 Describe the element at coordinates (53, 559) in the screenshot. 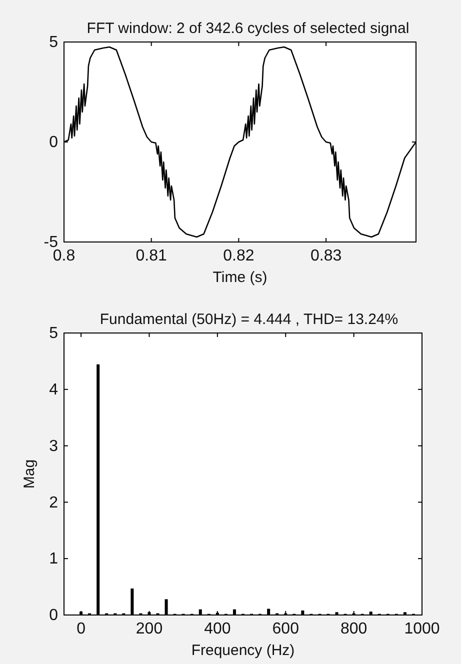

I see `y-tick-label: 1` at that location.